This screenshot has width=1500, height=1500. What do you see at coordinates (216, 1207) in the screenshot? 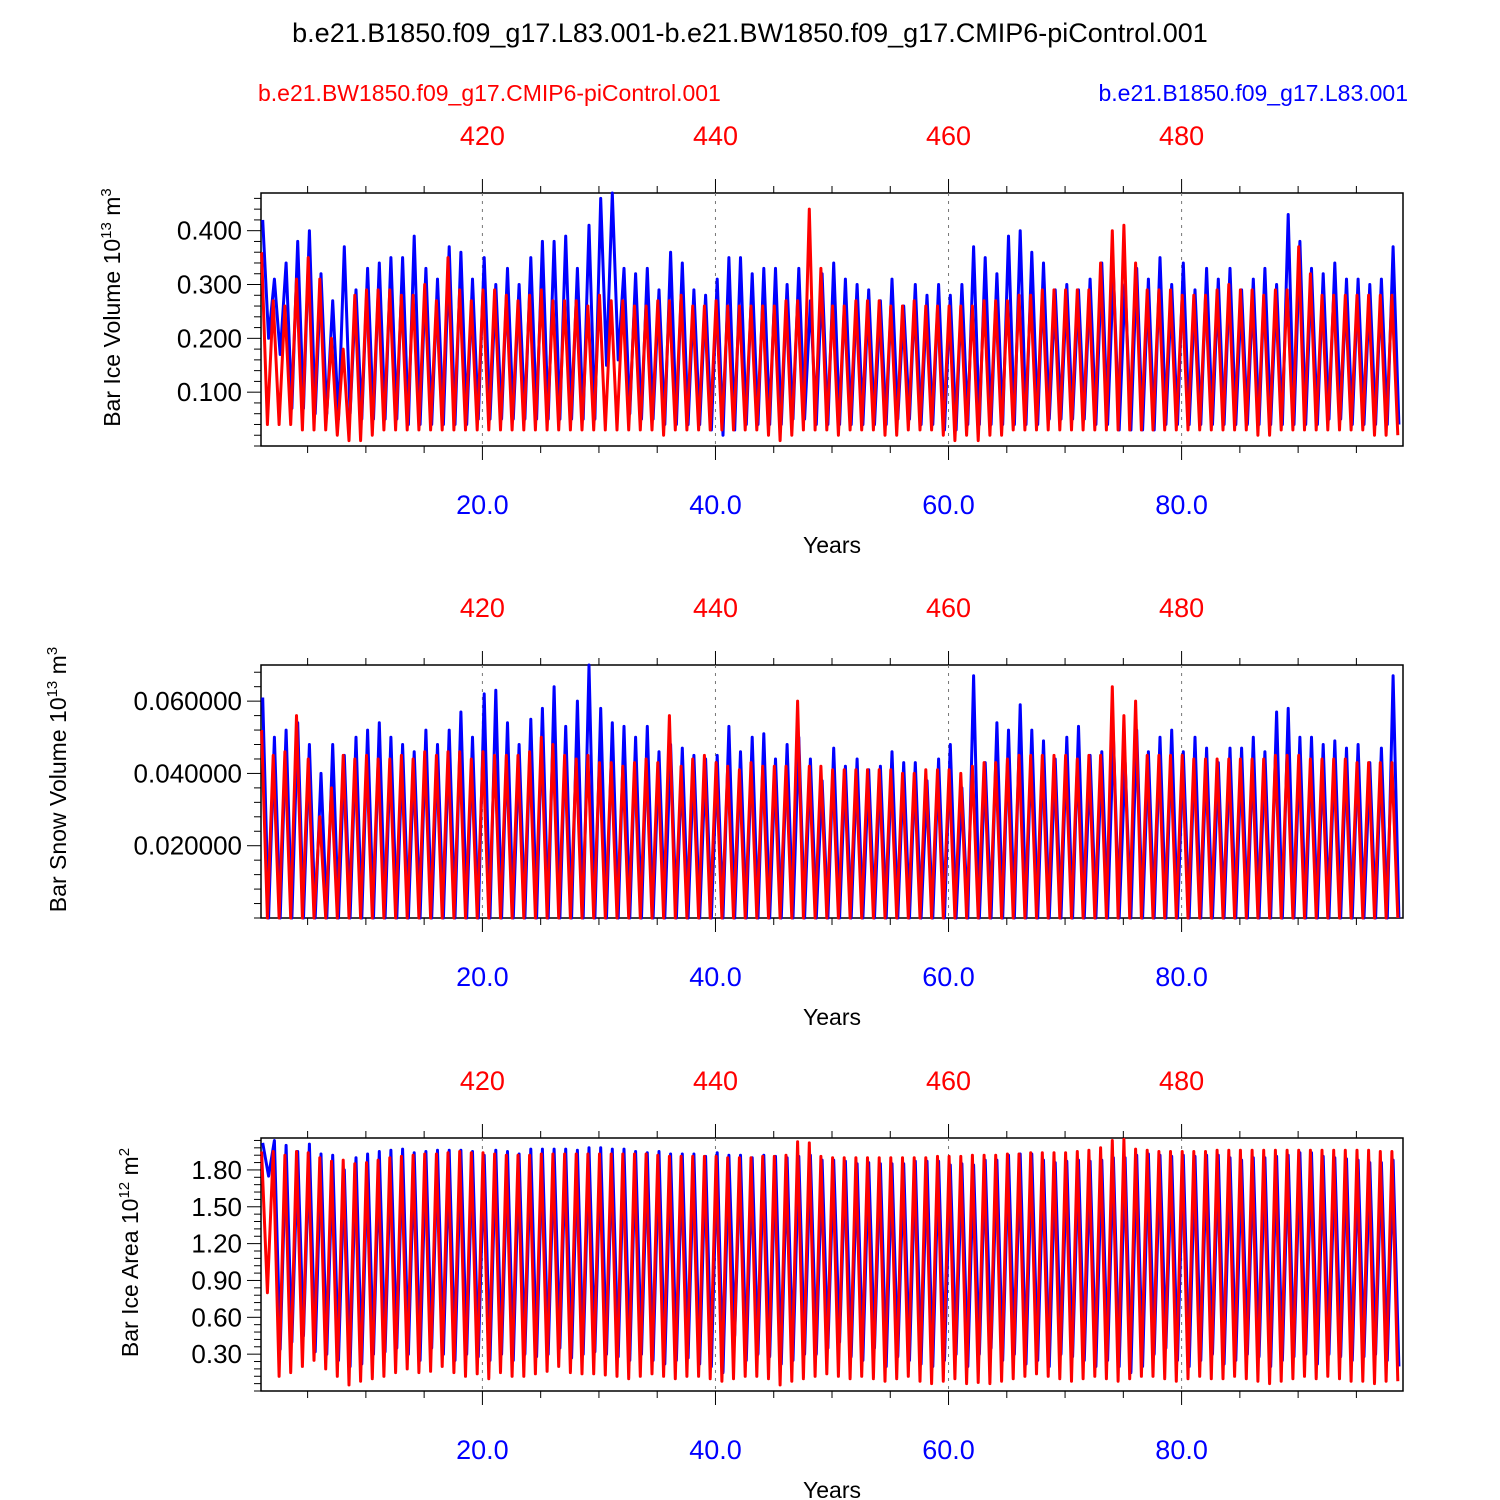
I see `y-tick-label: 1.50` at bounding box center [216, 1207].